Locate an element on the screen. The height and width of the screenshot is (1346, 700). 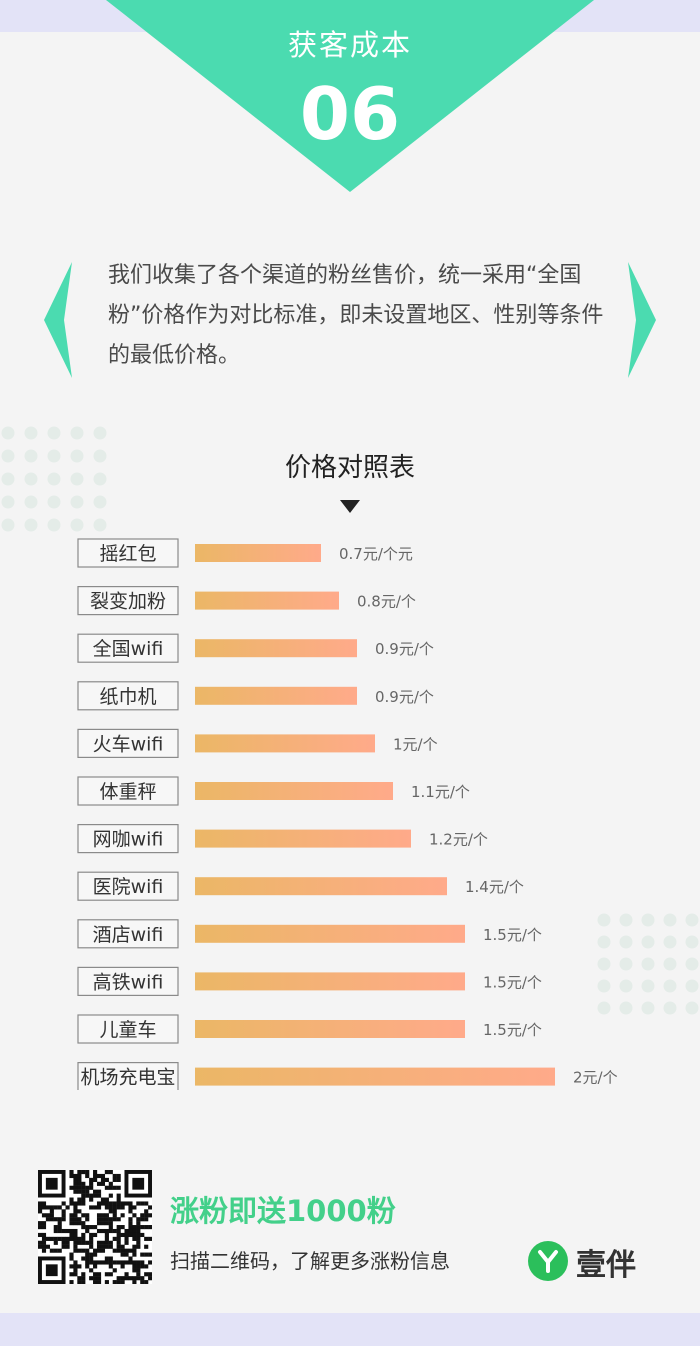
brand-logo-icon is located at coordinates (548, 1261).